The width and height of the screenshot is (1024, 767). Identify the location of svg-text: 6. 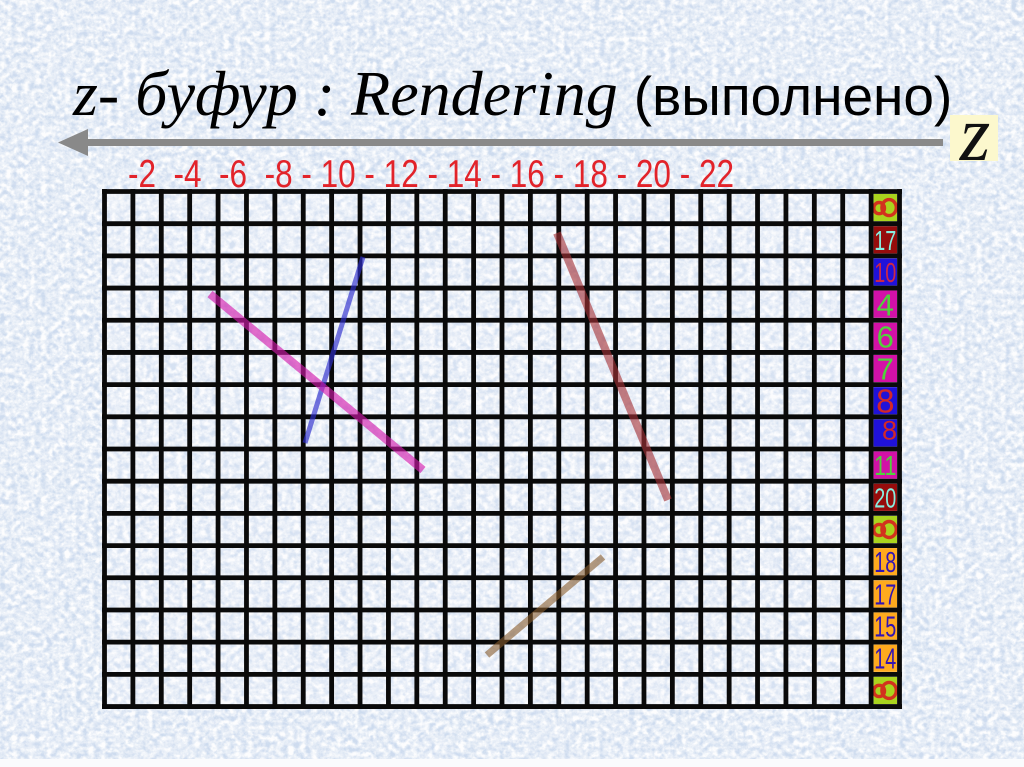
(885, 336).